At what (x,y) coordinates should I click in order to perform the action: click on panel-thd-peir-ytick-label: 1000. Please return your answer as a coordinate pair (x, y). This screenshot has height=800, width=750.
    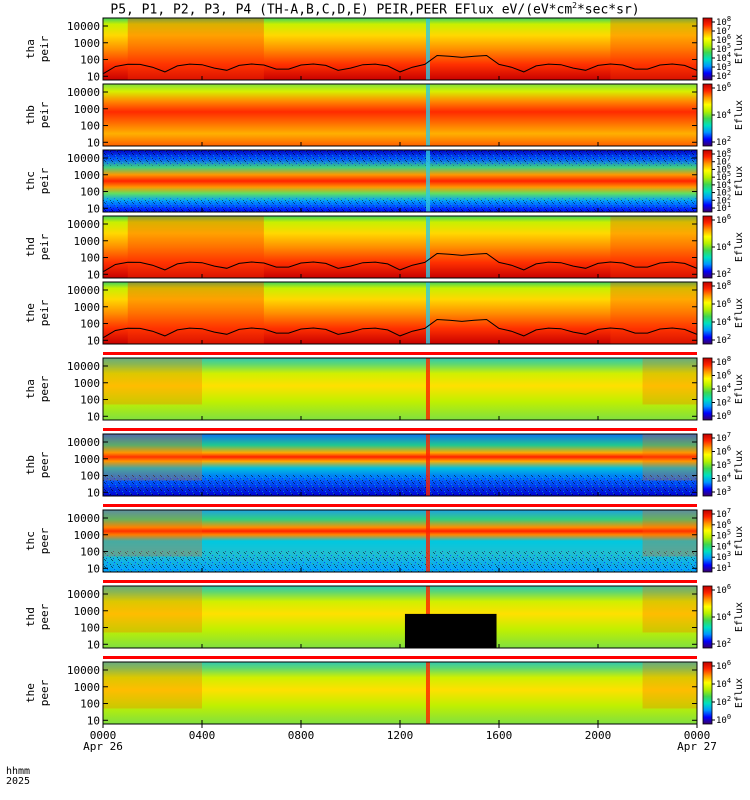
    Looking at the image, I should click on (87, 241).